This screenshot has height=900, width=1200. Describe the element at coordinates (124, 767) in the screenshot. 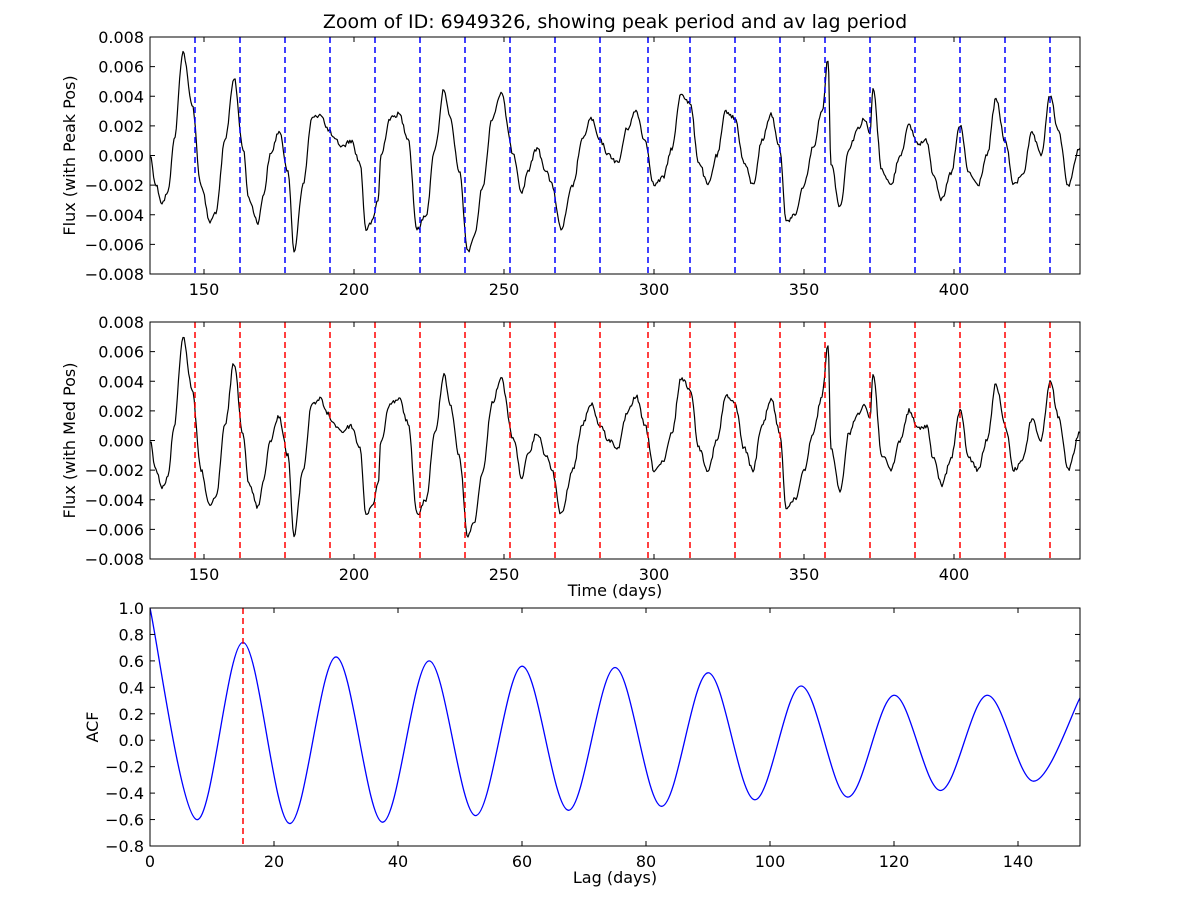

I see `y-tick-label: −0.2` at that location.